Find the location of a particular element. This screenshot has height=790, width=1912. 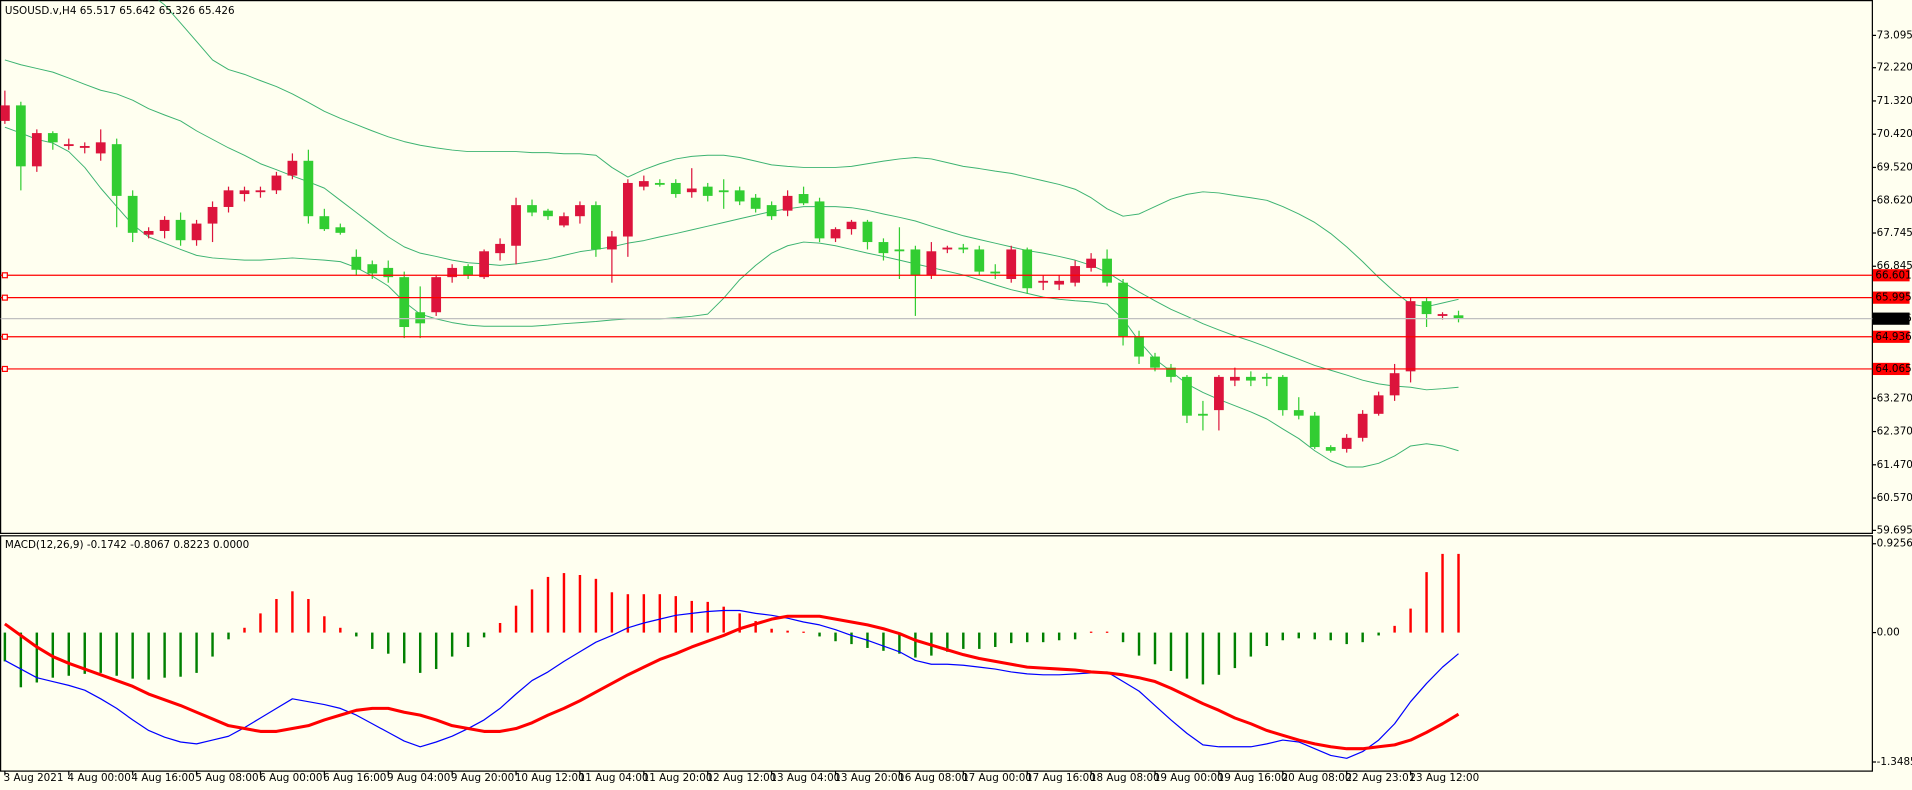

y-tick-label: 61.470 is located at coordinates (1894, 465).